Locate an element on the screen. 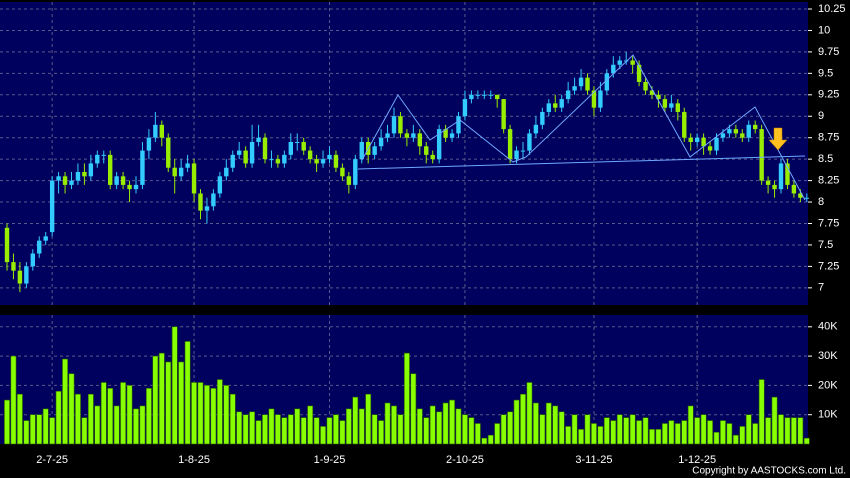 The image size is (850, 478). y-tick-label: 9.75 is located at coordinates (828, 52).